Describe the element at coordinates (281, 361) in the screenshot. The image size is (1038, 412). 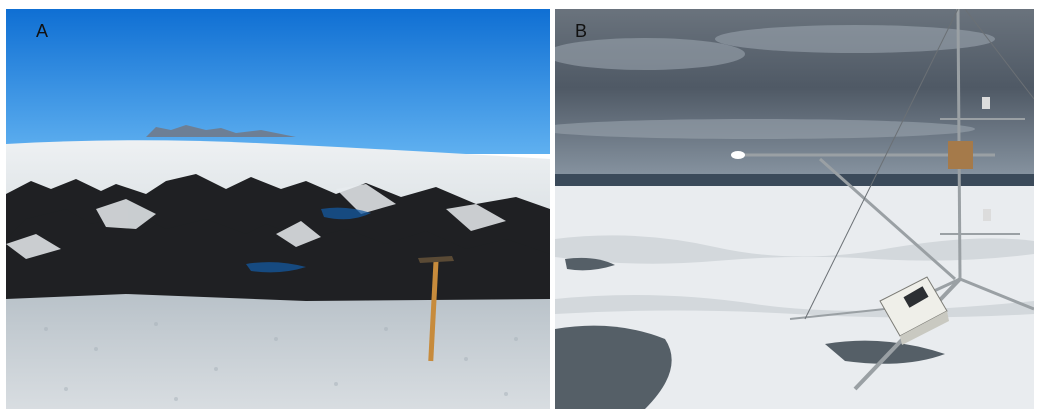
I see `ice-texture` at that location.